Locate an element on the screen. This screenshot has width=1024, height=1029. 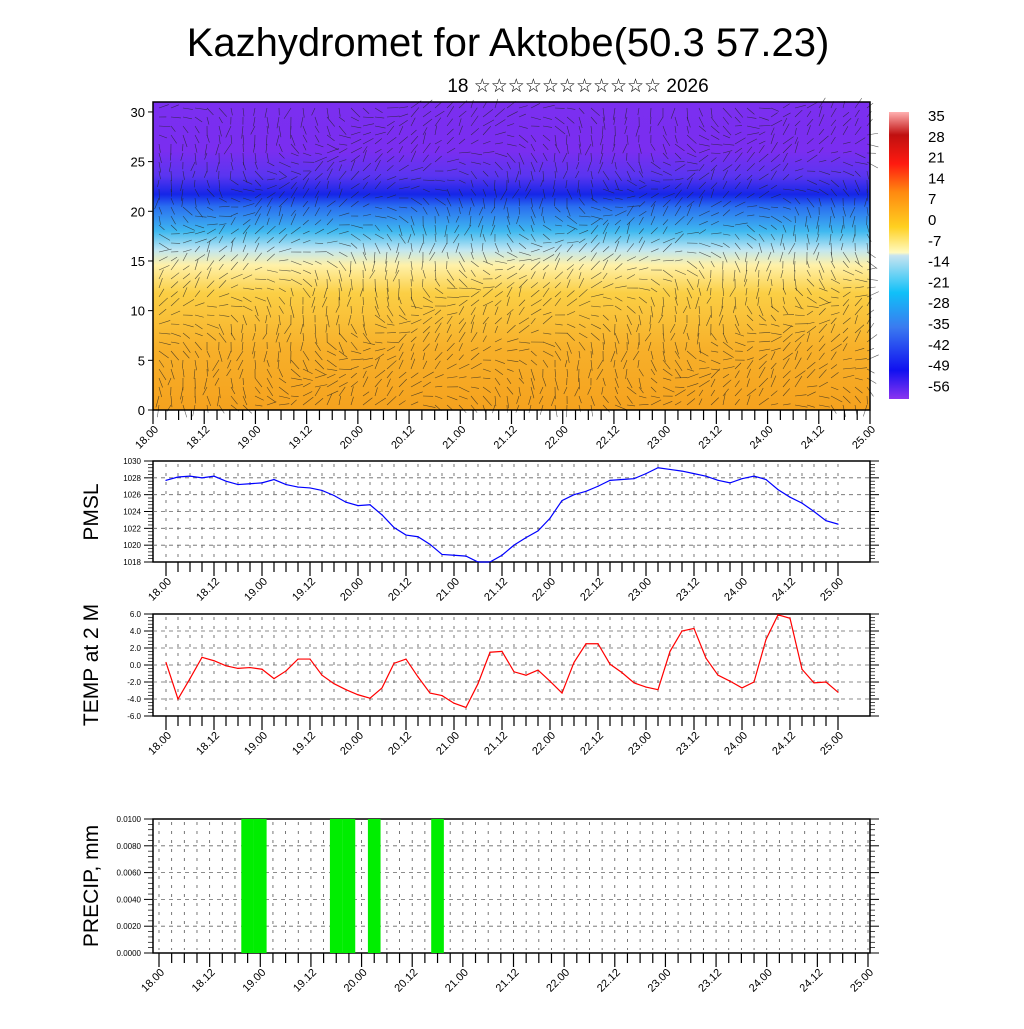
y-tick-label: -4.0 is located at coordinates (134, 699).